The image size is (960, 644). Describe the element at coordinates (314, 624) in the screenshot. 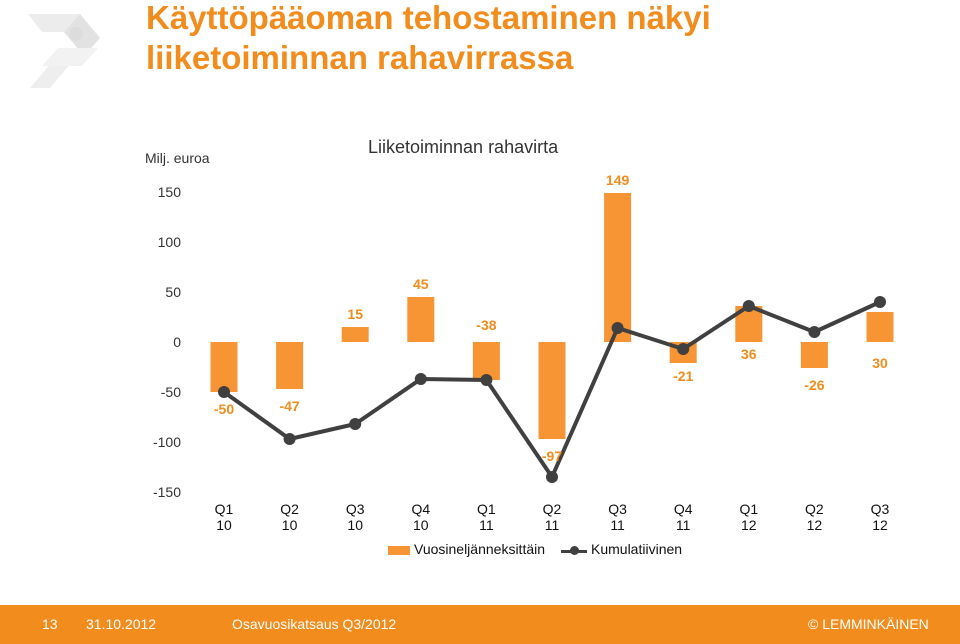

I see `footer-report-name: Osavuosikatsaus Q3/2012` at that location.